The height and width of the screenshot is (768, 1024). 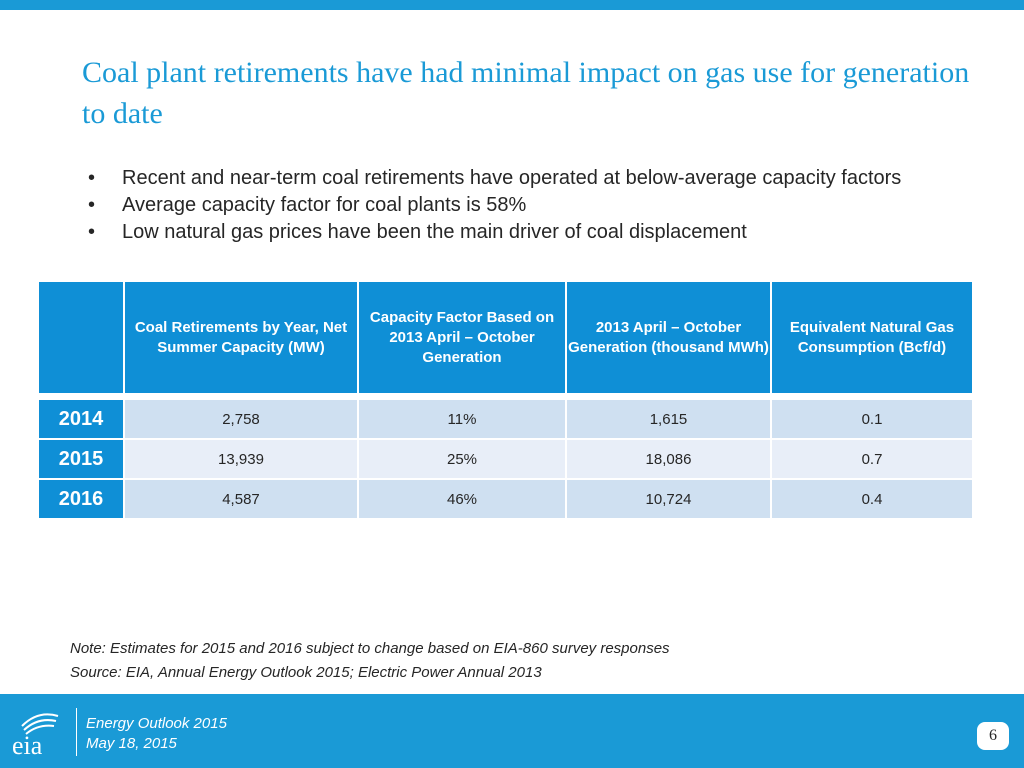 What do you see at coordinates (872, 459) in the screenshot?
I see `cell-gas: 0.7` at bounding box center [872, 459].